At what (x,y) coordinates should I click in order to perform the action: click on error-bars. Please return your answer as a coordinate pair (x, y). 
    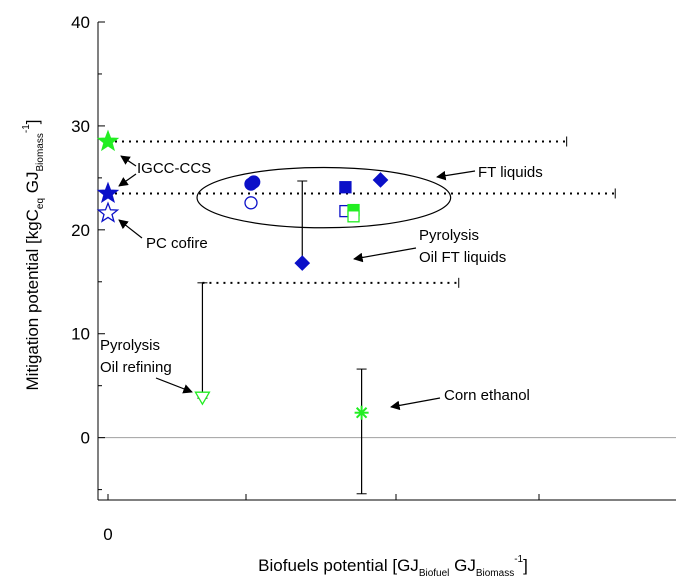
    Looking at the image, I should click on (282, 337).